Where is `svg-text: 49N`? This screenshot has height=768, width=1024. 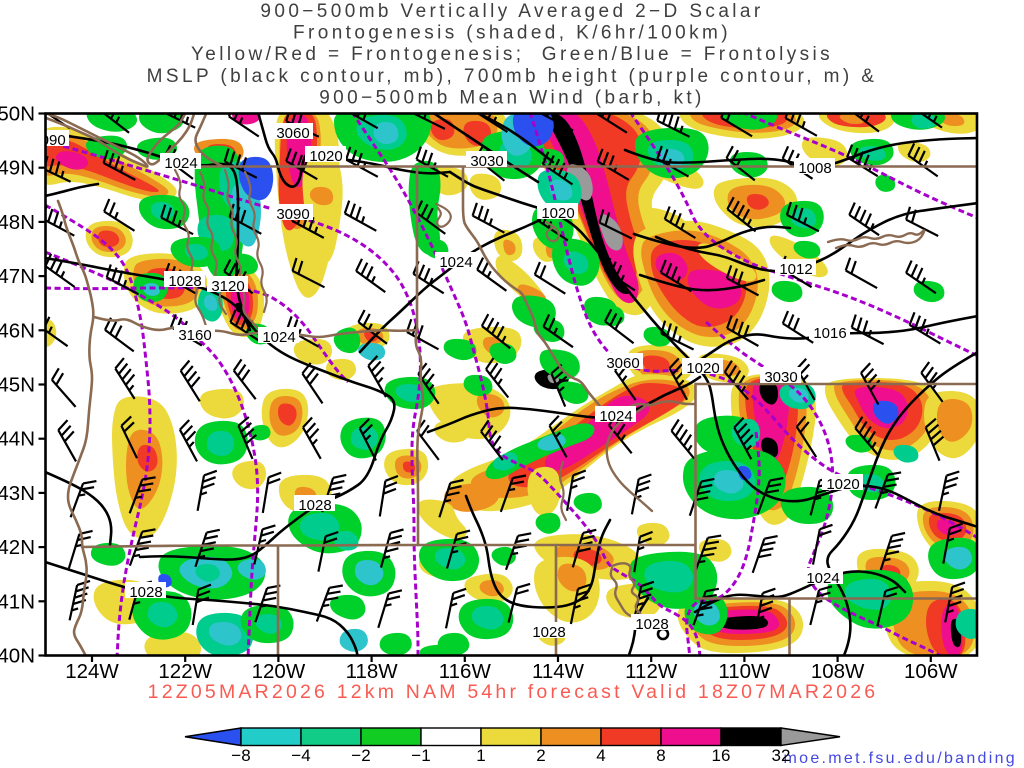 svg-text: 49N is located at coordinates (17, 168).